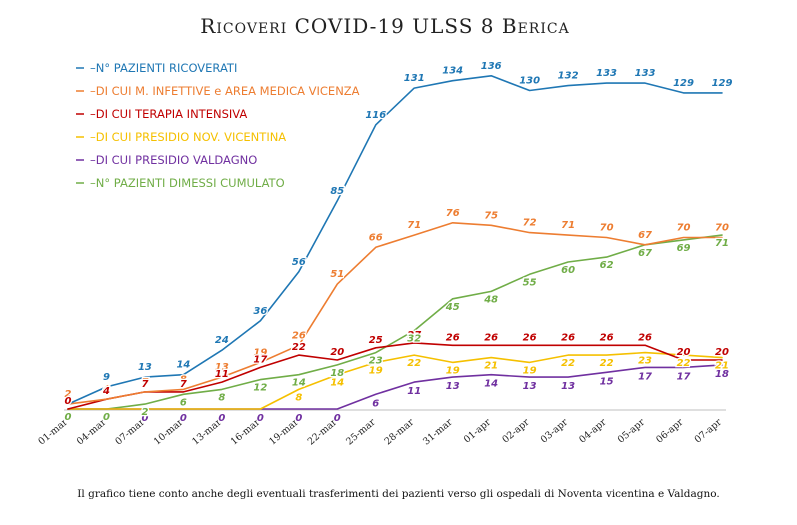  I want to click on chart-title: Ricoveri COVID-19 ULSS 8 Berica, so click(384, 26).